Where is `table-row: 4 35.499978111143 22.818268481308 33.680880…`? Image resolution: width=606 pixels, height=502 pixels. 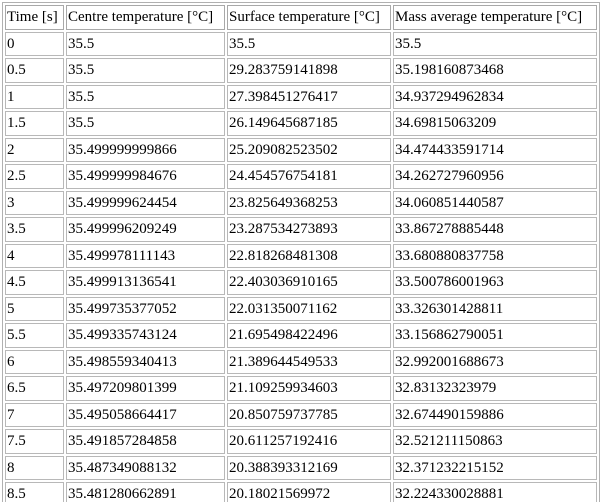
table-row: 4 35.499978111143 22.818268481308 33.680880… is located at coordinates (301, 255).